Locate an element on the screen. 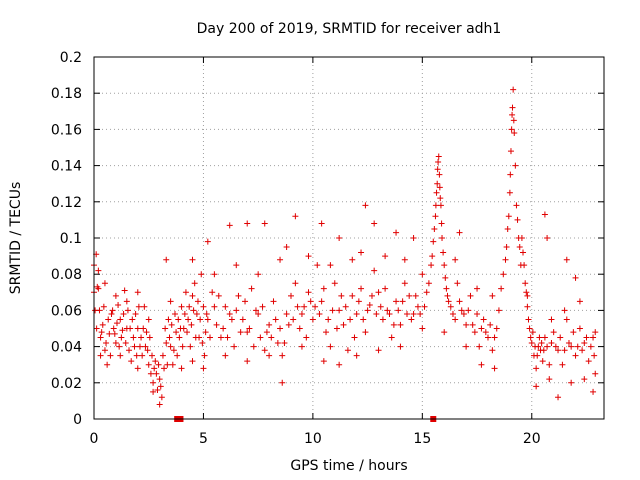 This screenshot has height=480, width=640. y-tick-label: 0.08 is located at coordinates (66, 275).